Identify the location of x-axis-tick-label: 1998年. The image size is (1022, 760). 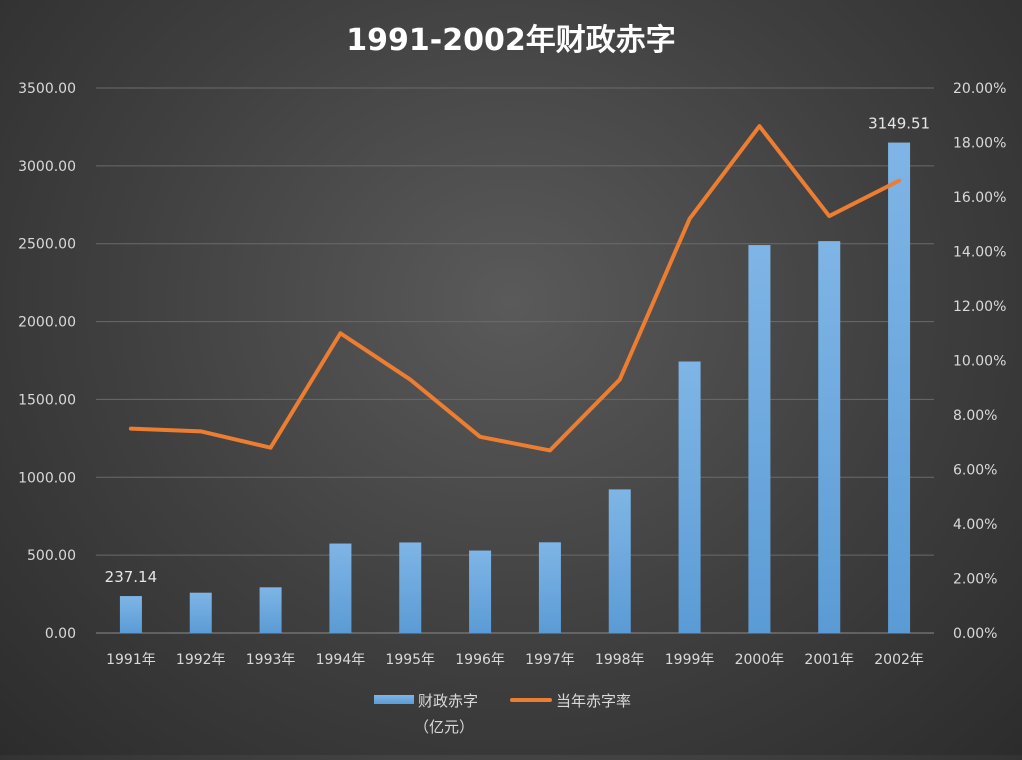
(620, 660).